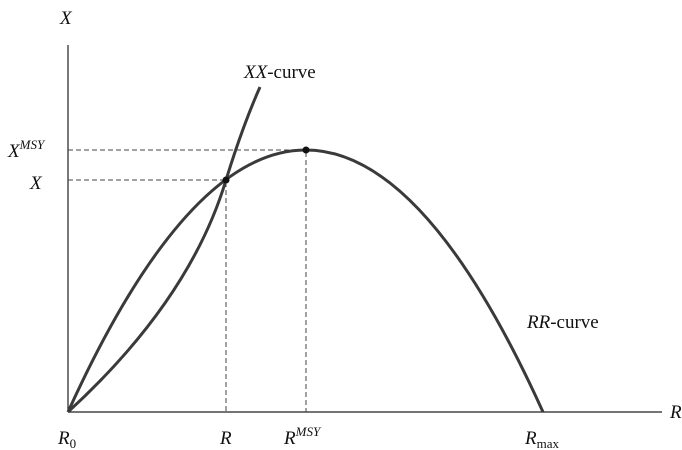 The height and width of the screenshot is (450, 682). I want to click on rr-curve-label: RR-curve, so click(562, 322).